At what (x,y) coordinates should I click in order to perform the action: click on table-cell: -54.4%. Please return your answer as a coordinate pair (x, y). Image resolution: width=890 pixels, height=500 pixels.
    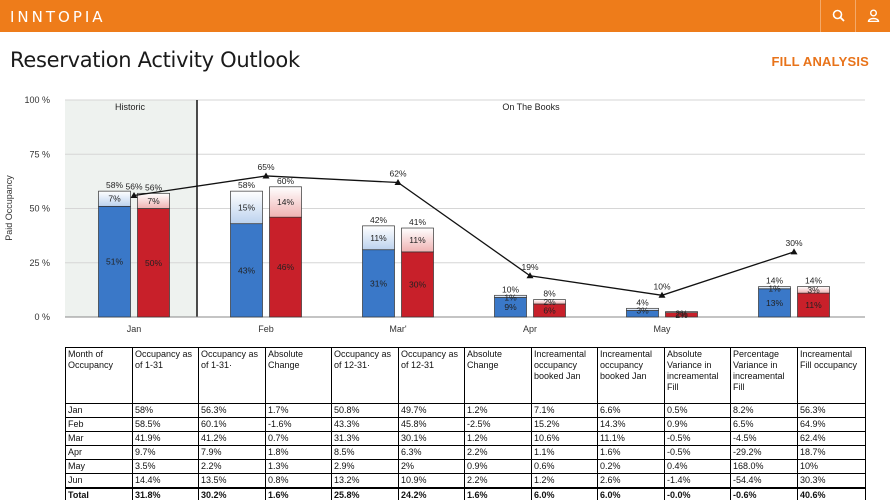
    Looking at the image, I should click on (764, 481).